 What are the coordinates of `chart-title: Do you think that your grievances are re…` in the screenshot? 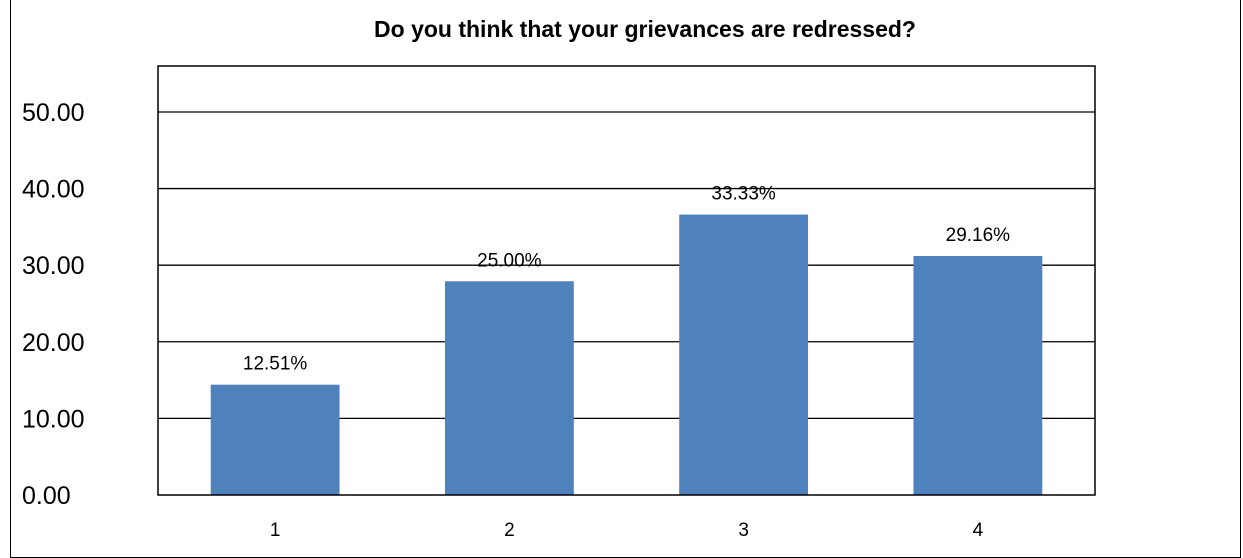 It's located at (645, 29).